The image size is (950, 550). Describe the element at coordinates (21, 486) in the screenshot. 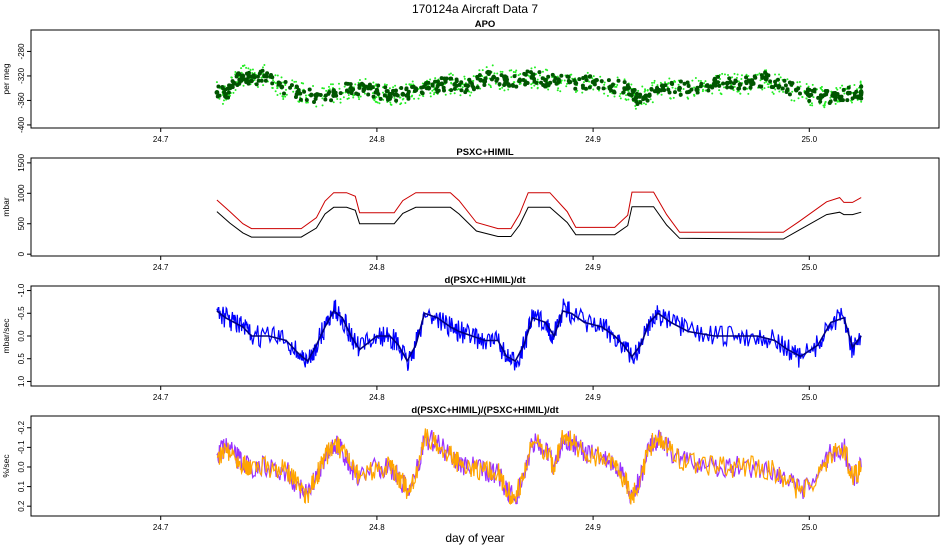

I see `y-tick-label: 0.1` at that location.